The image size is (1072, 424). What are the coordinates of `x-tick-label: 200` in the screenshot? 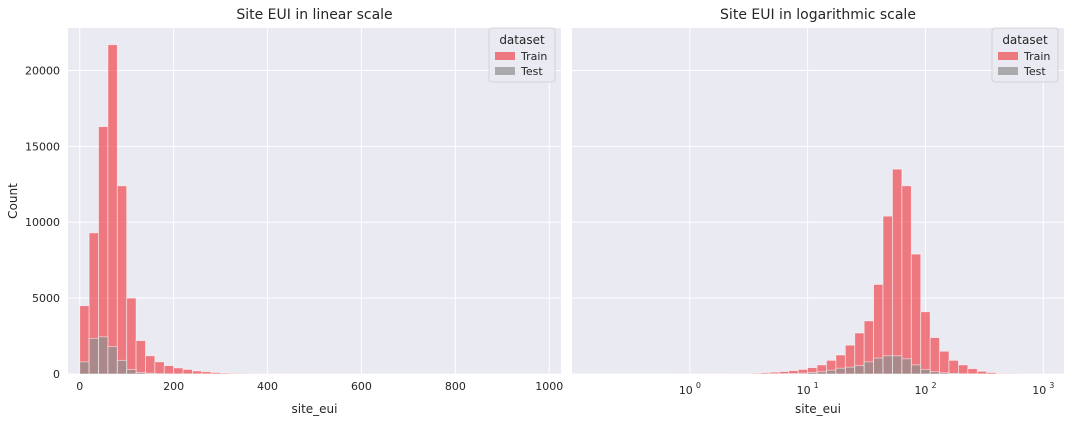 It's located at (173, 386).